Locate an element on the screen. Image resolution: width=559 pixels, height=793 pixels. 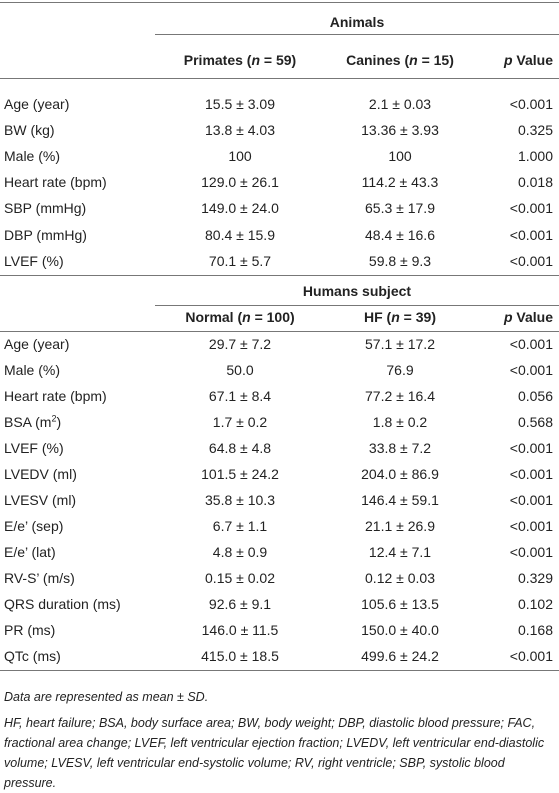
text-segment: Primates ( is located at coordinates (217, 60).